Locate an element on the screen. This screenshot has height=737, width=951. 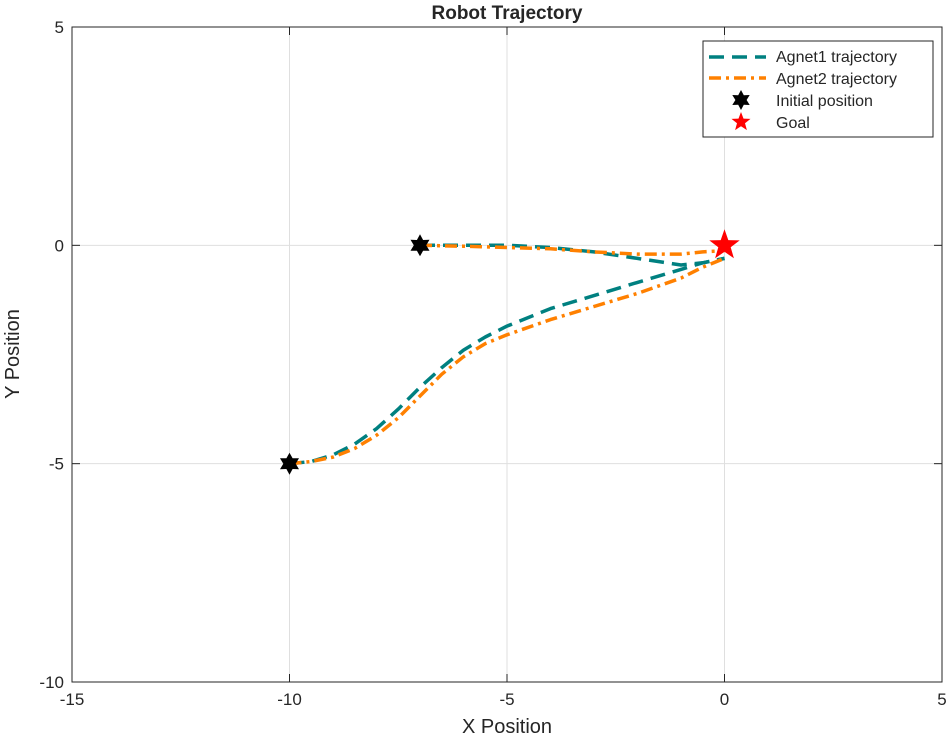
y-tick-label: 0 is located at coordinates (59, 245).